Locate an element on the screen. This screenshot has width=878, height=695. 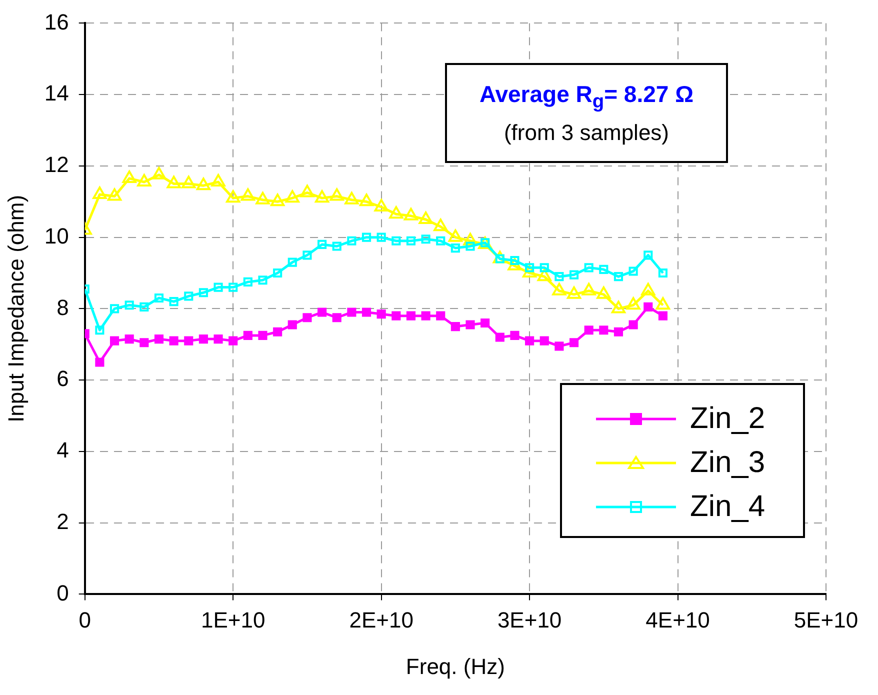
y-tick-label: 8 is located at coordinates (62, 307).